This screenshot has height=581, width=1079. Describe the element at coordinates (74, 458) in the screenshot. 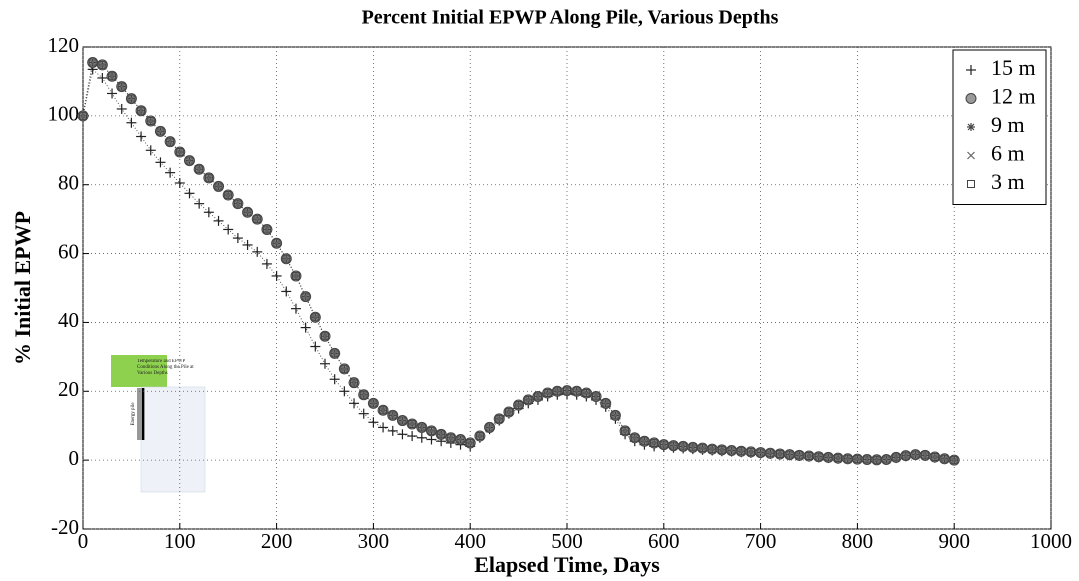

I see `y-tick-label: 0` at that location.